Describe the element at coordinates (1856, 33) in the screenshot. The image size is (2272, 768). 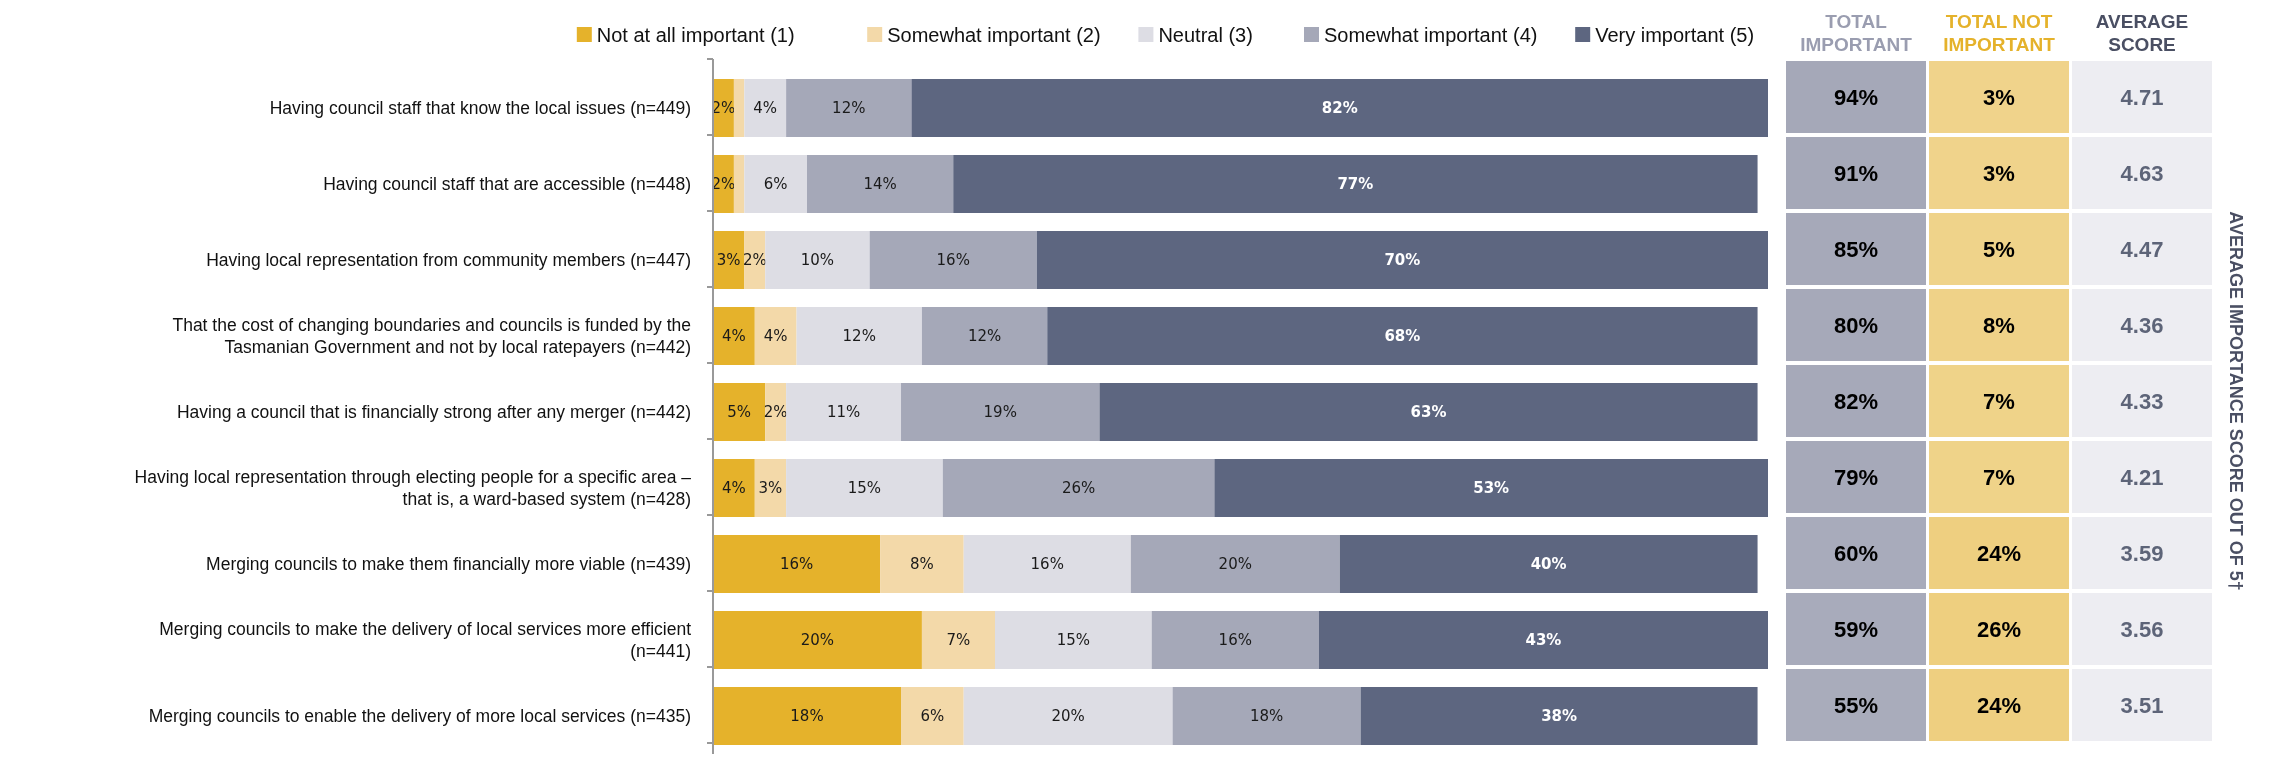
I see `x-tick-label: TOTAL IMPORTANT` at that location.